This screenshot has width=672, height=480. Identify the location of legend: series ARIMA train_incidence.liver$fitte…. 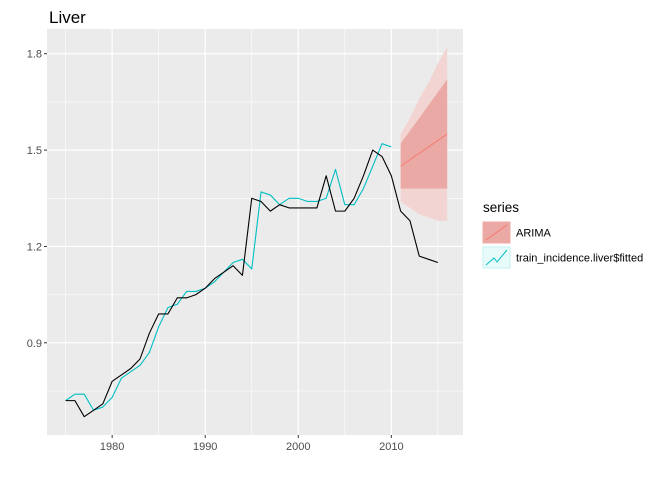
(562, 234).